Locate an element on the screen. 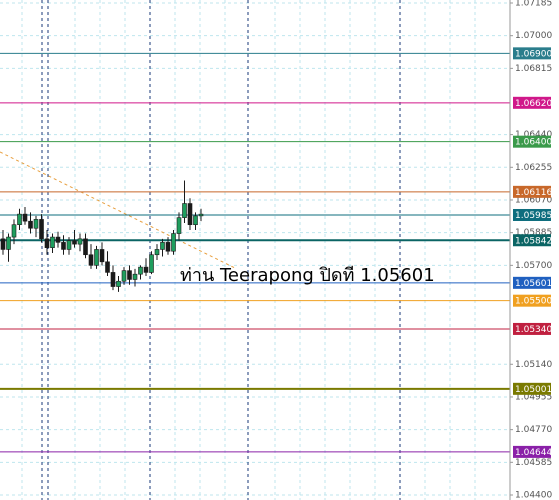  level-label: 1.05340 is located at coordinates (533, 330).